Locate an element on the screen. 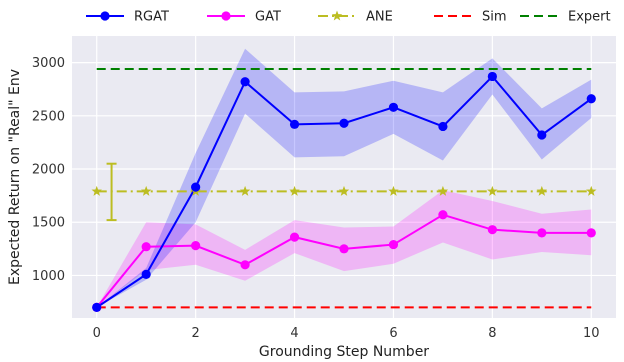 The width and height of the screenshot is (624, 362). y-tick-labels: 1000 1500 2000 2500 3000 is located at coordinates (48, 170).